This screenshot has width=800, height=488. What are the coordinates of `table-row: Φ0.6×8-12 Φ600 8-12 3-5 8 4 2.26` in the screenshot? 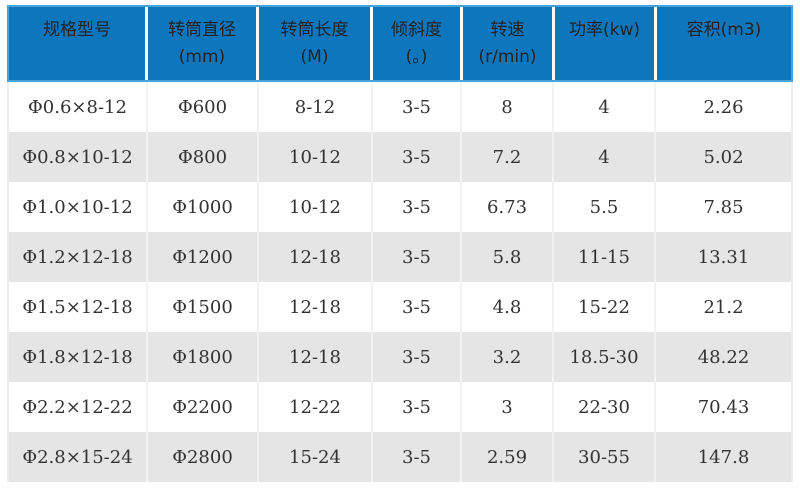 It's located at (400, 107).